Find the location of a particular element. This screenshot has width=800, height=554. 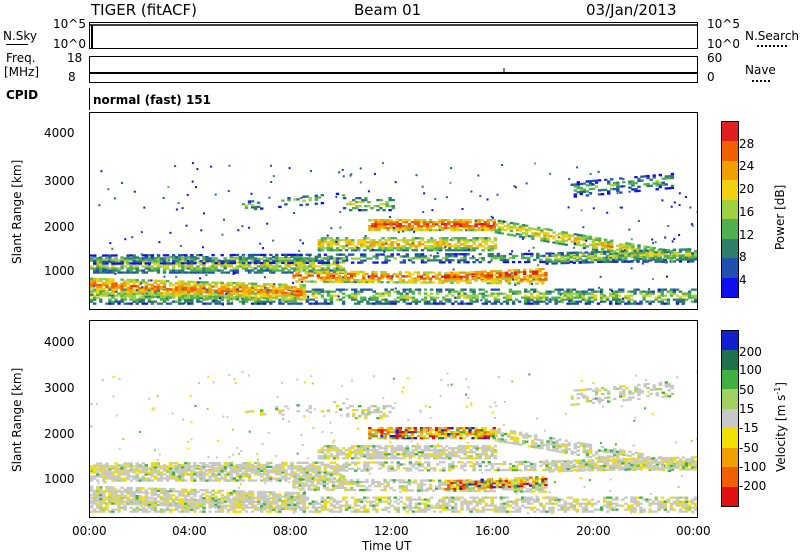

power-cbar-label: Power [dB] is located at coordinates (780, 217).